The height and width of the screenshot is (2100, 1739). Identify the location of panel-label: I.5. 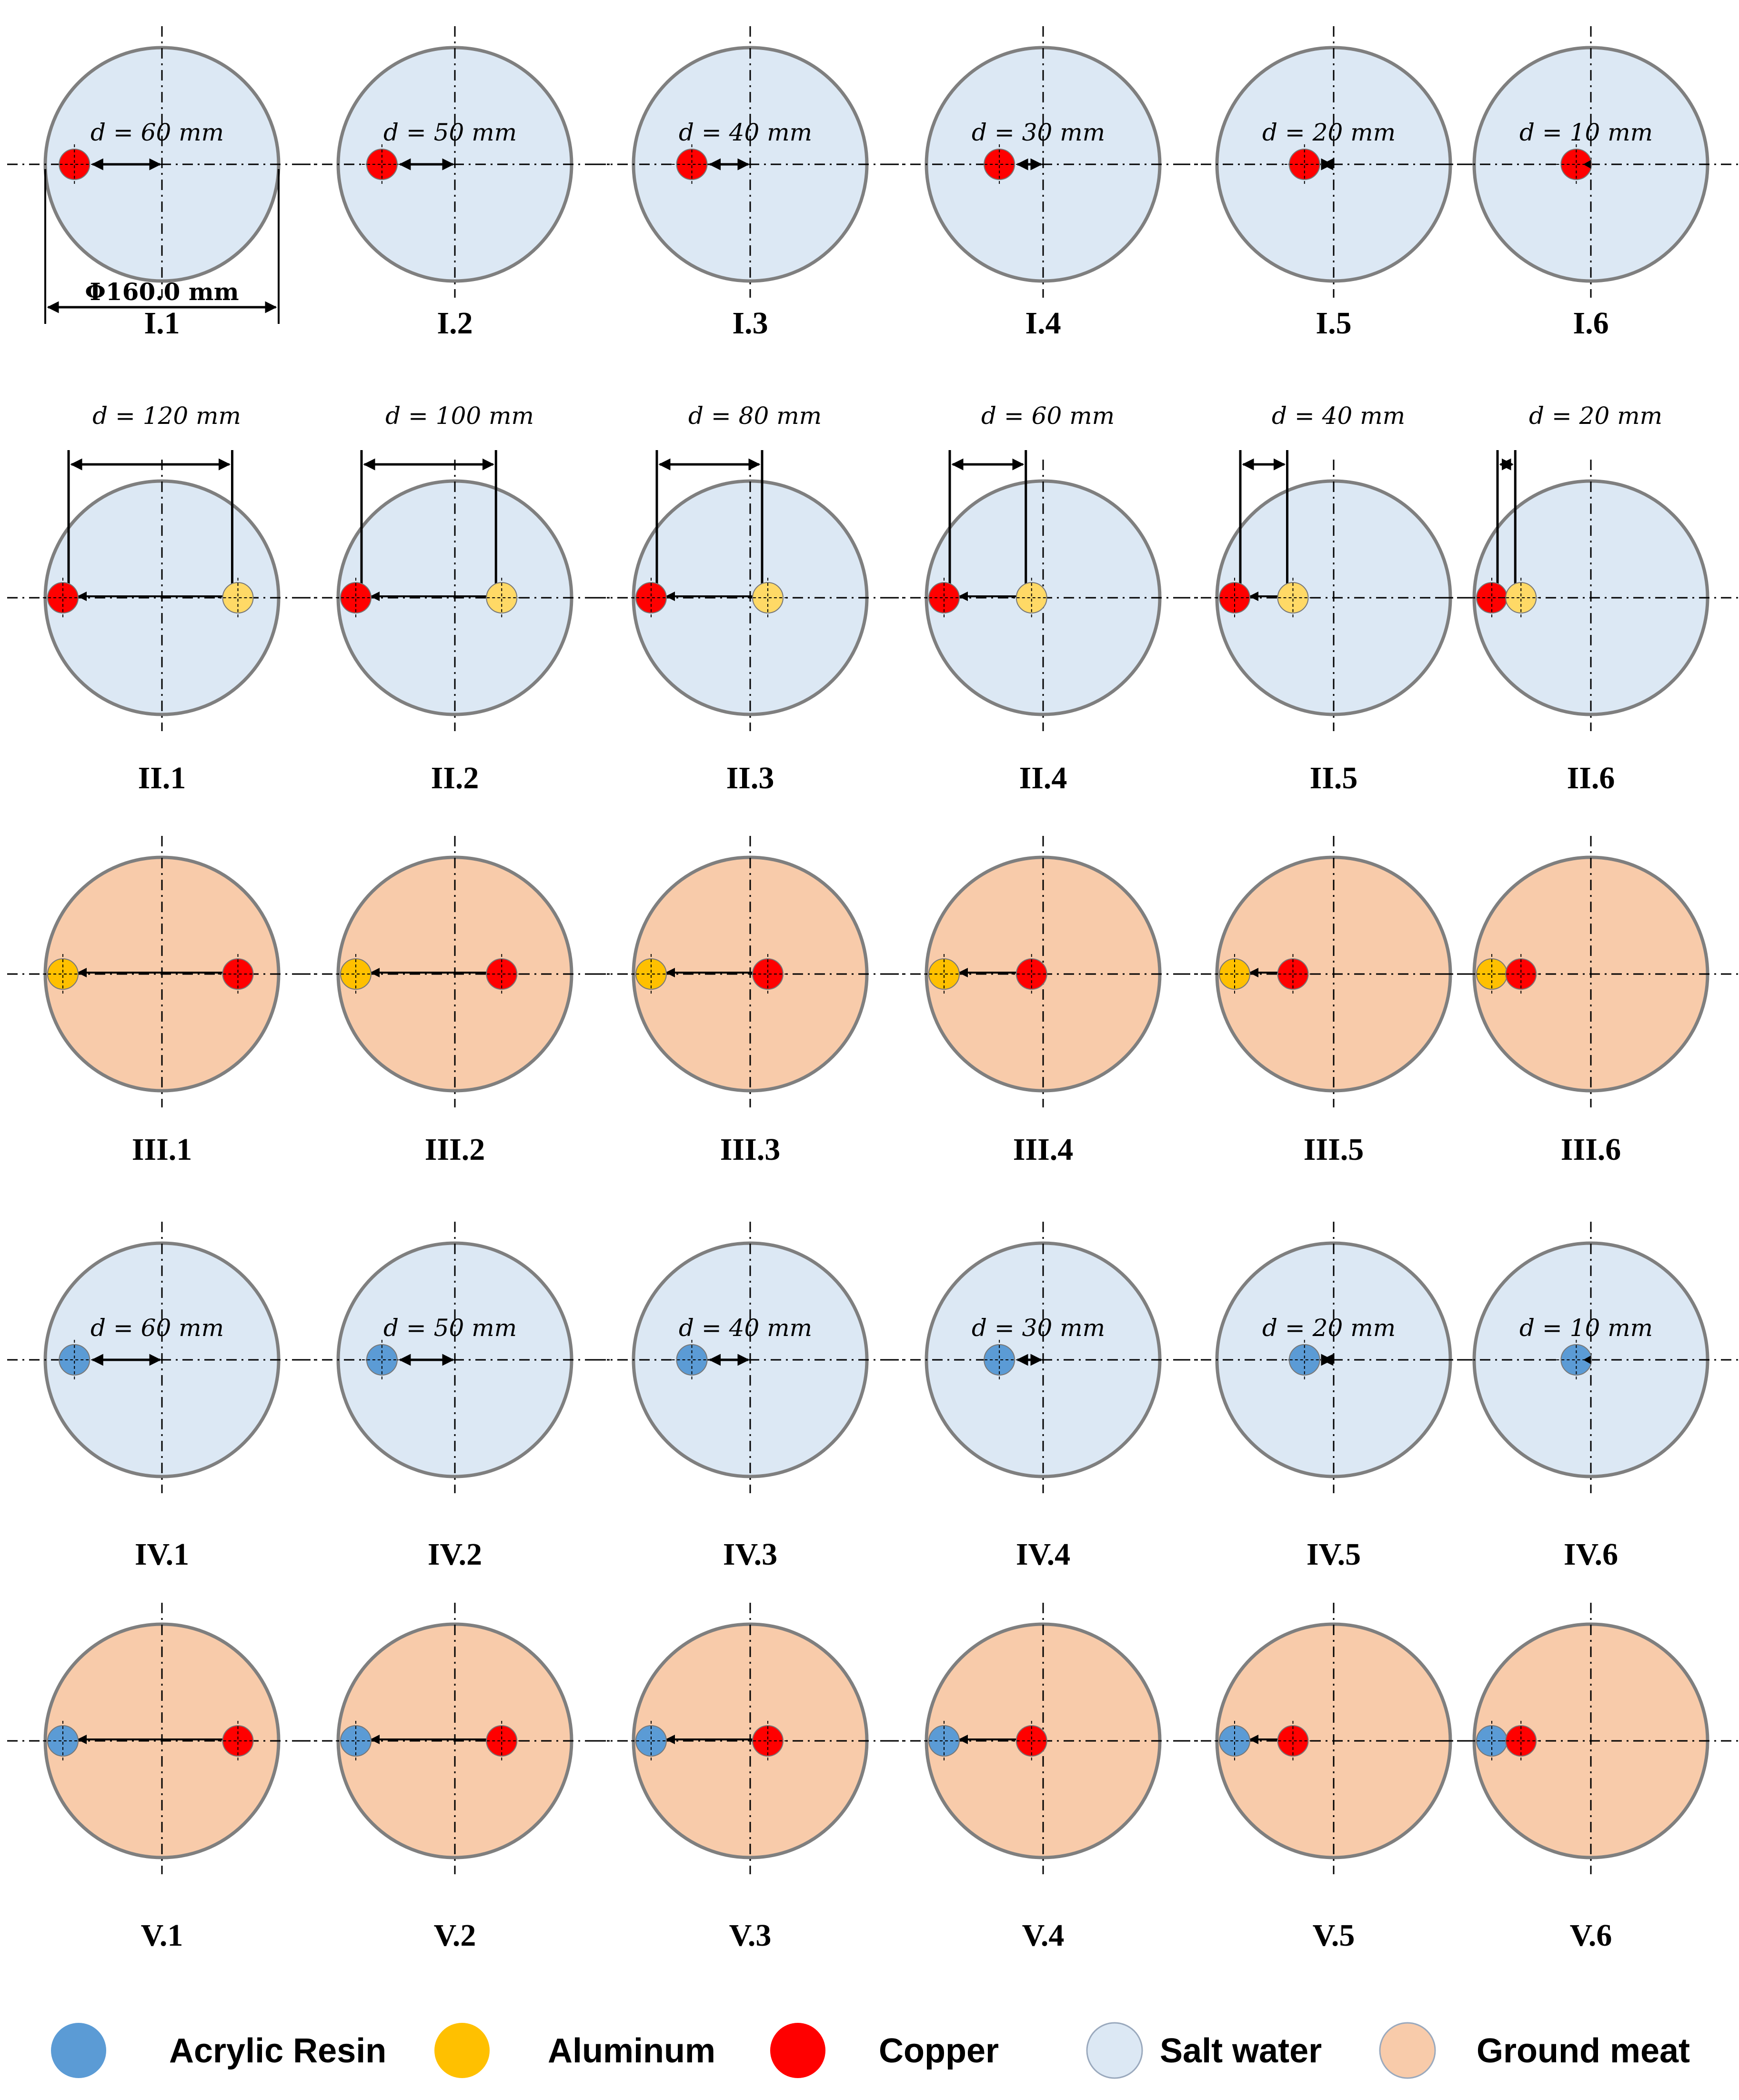
(1333, 323).